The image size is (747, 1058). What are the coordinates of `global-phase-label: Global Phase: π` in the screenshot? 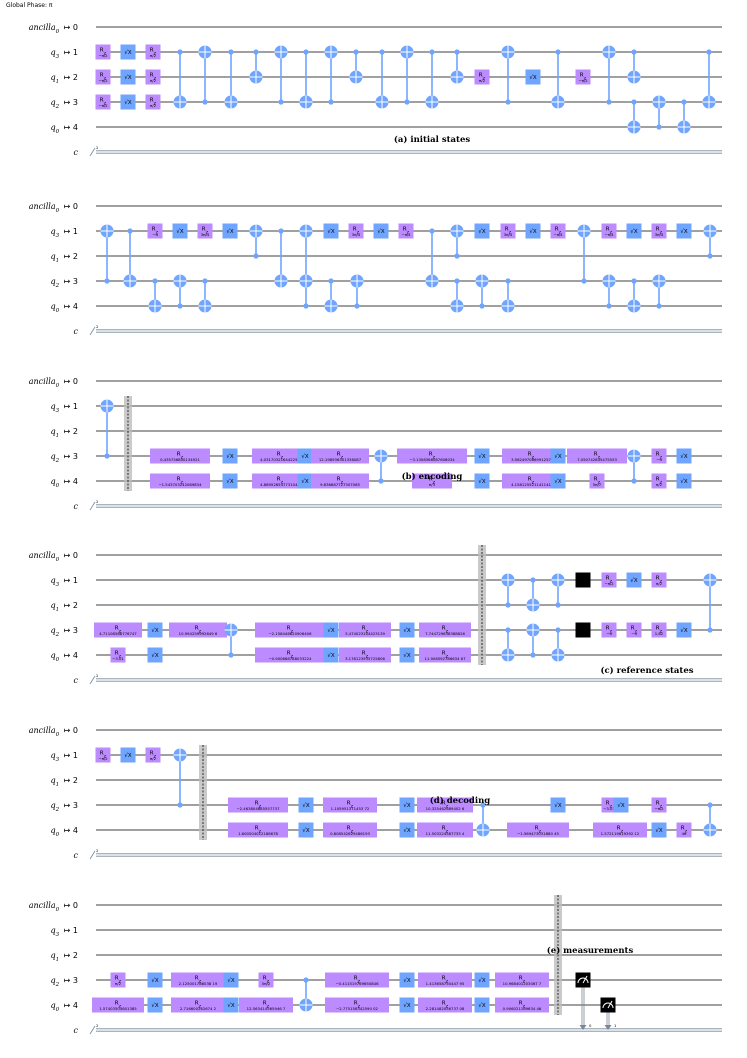 It's located at (29, 5).